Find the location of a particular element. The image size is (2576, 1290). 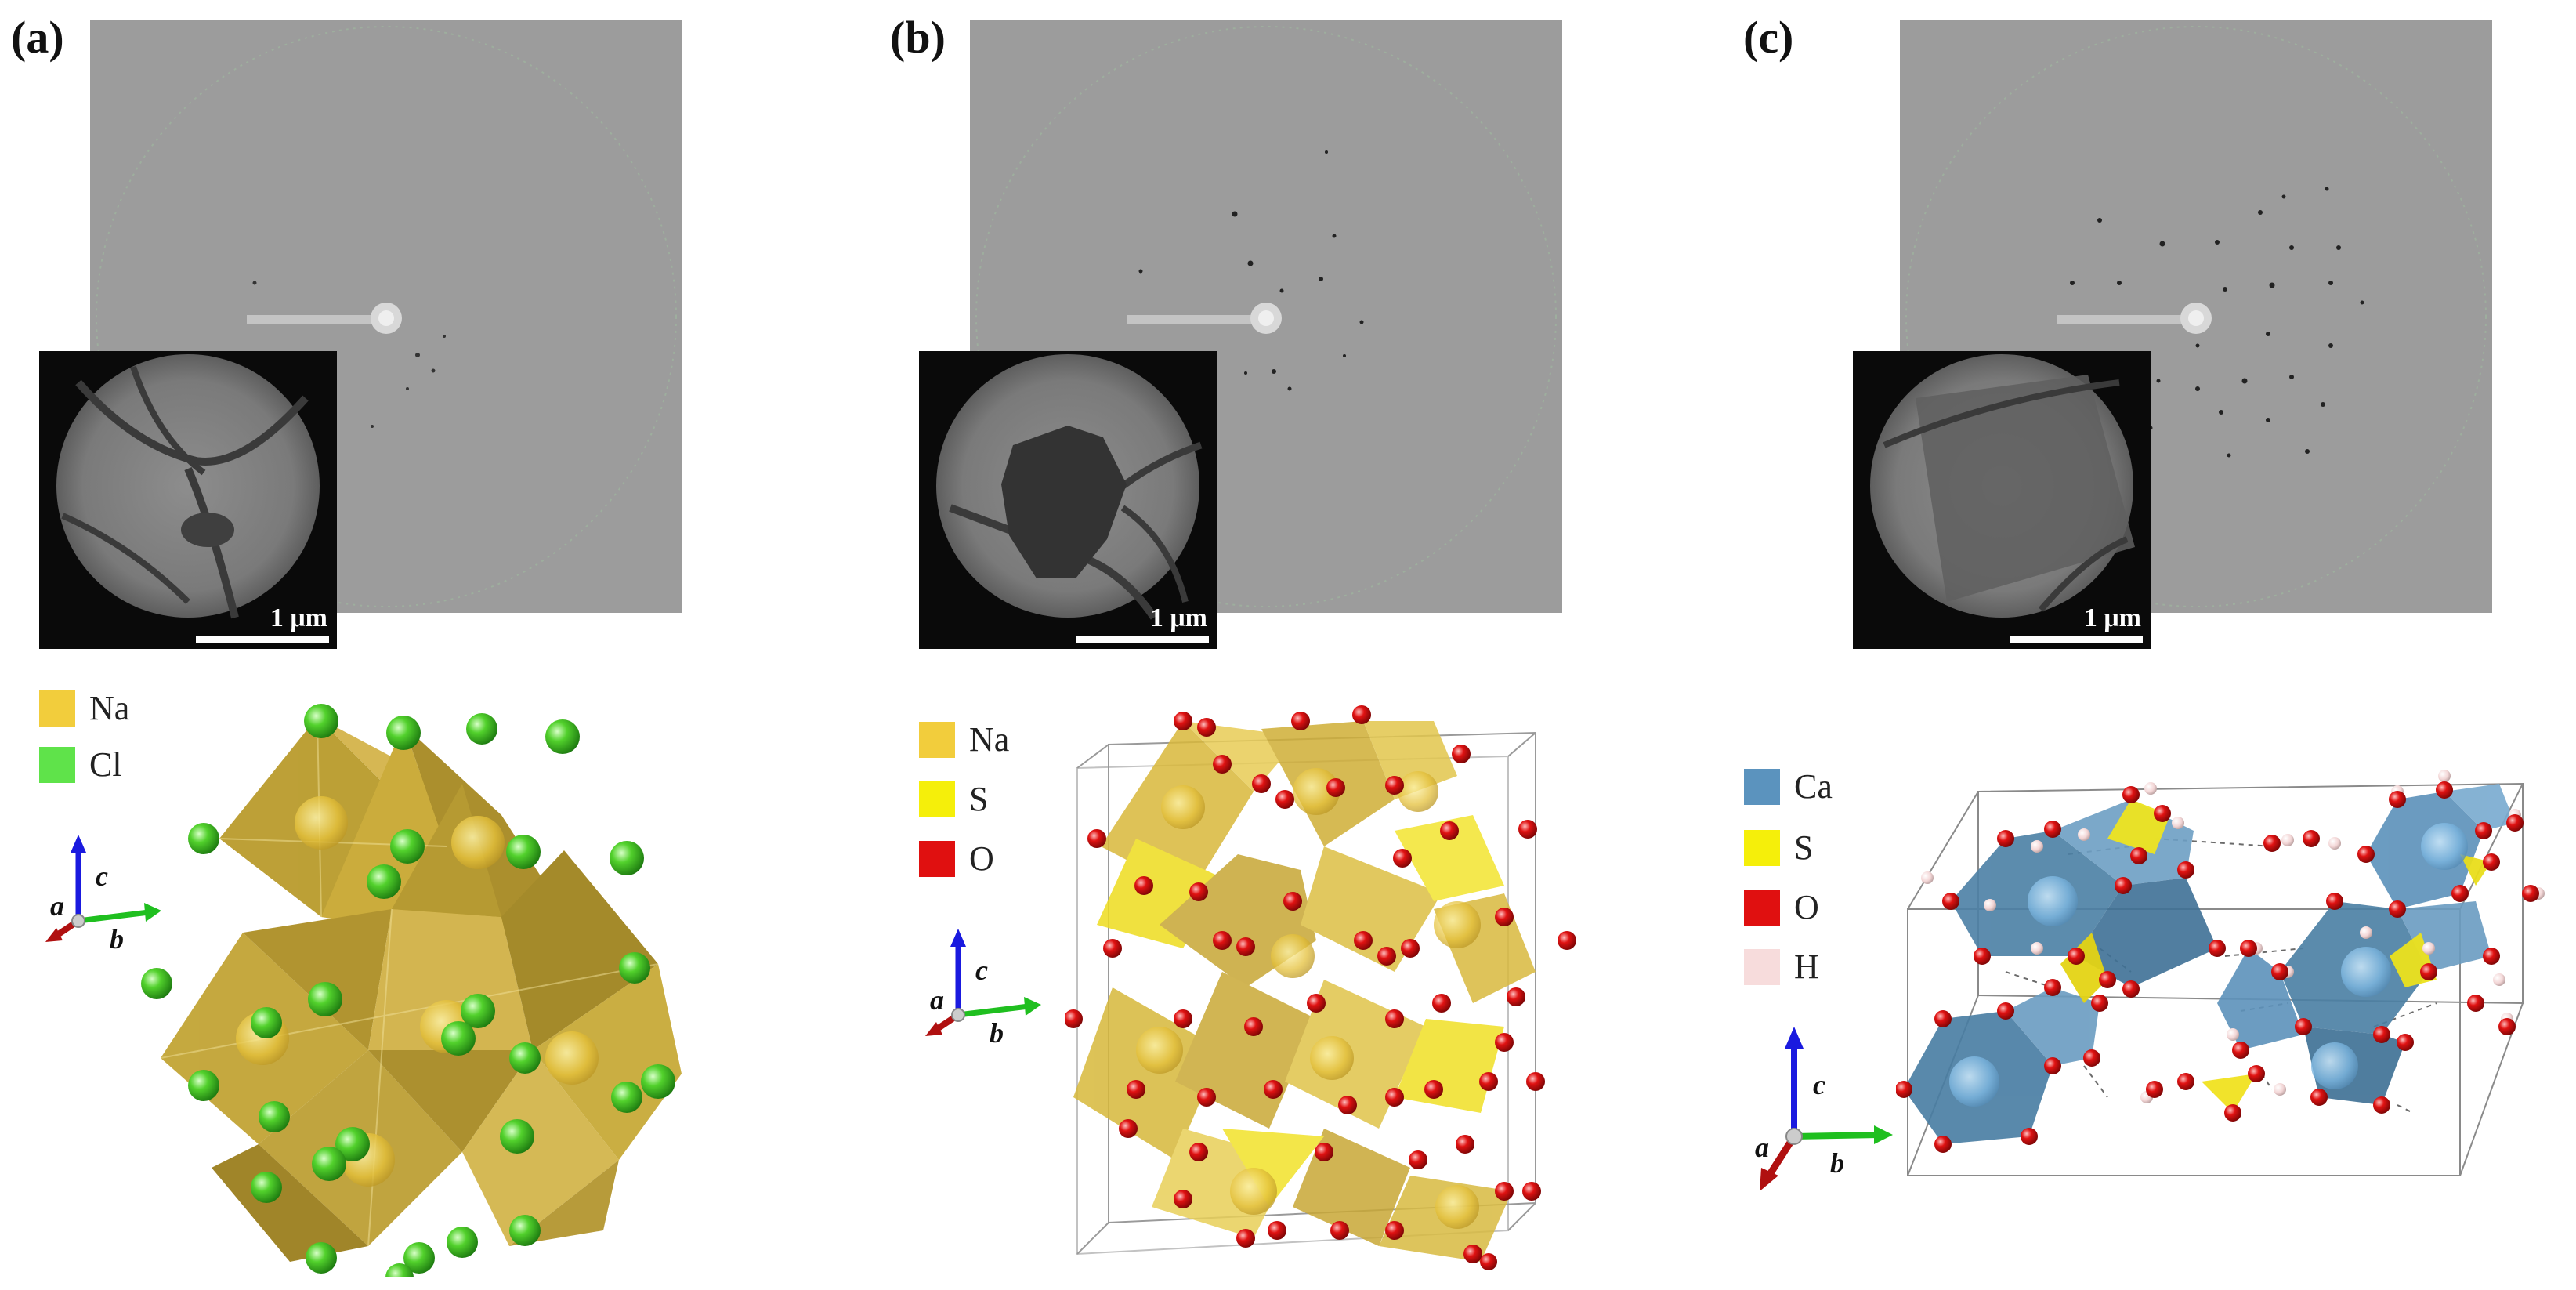

axis-b-label-c: b is located at coordinates (1837, 1163).